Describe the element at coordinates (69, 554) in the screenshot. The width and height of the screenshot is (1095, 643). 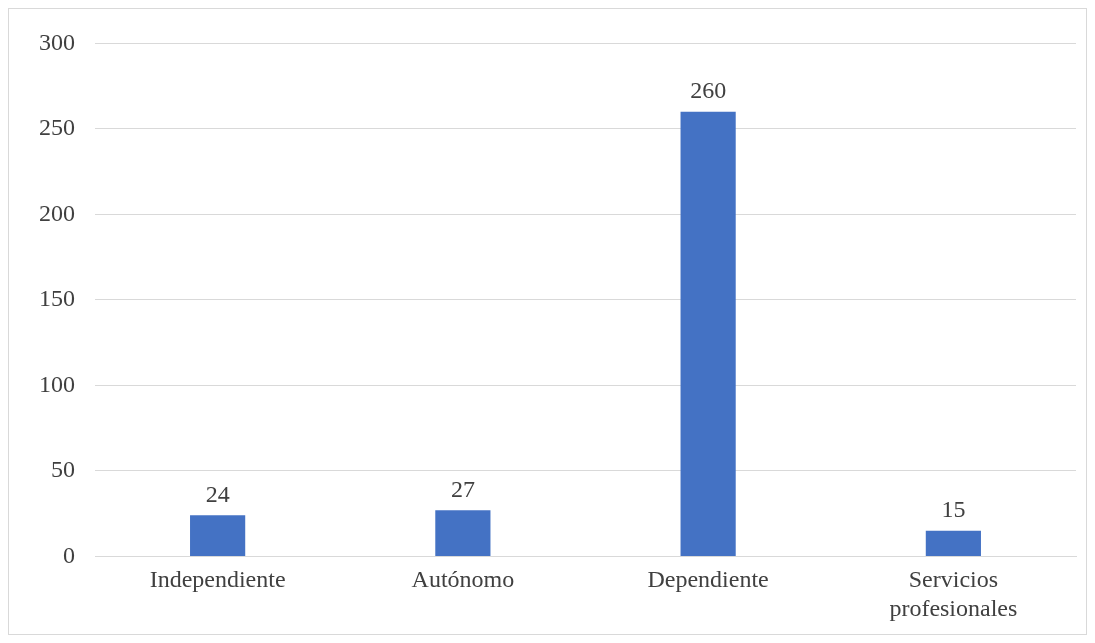
I see `y-tick-label: 0` at that location.